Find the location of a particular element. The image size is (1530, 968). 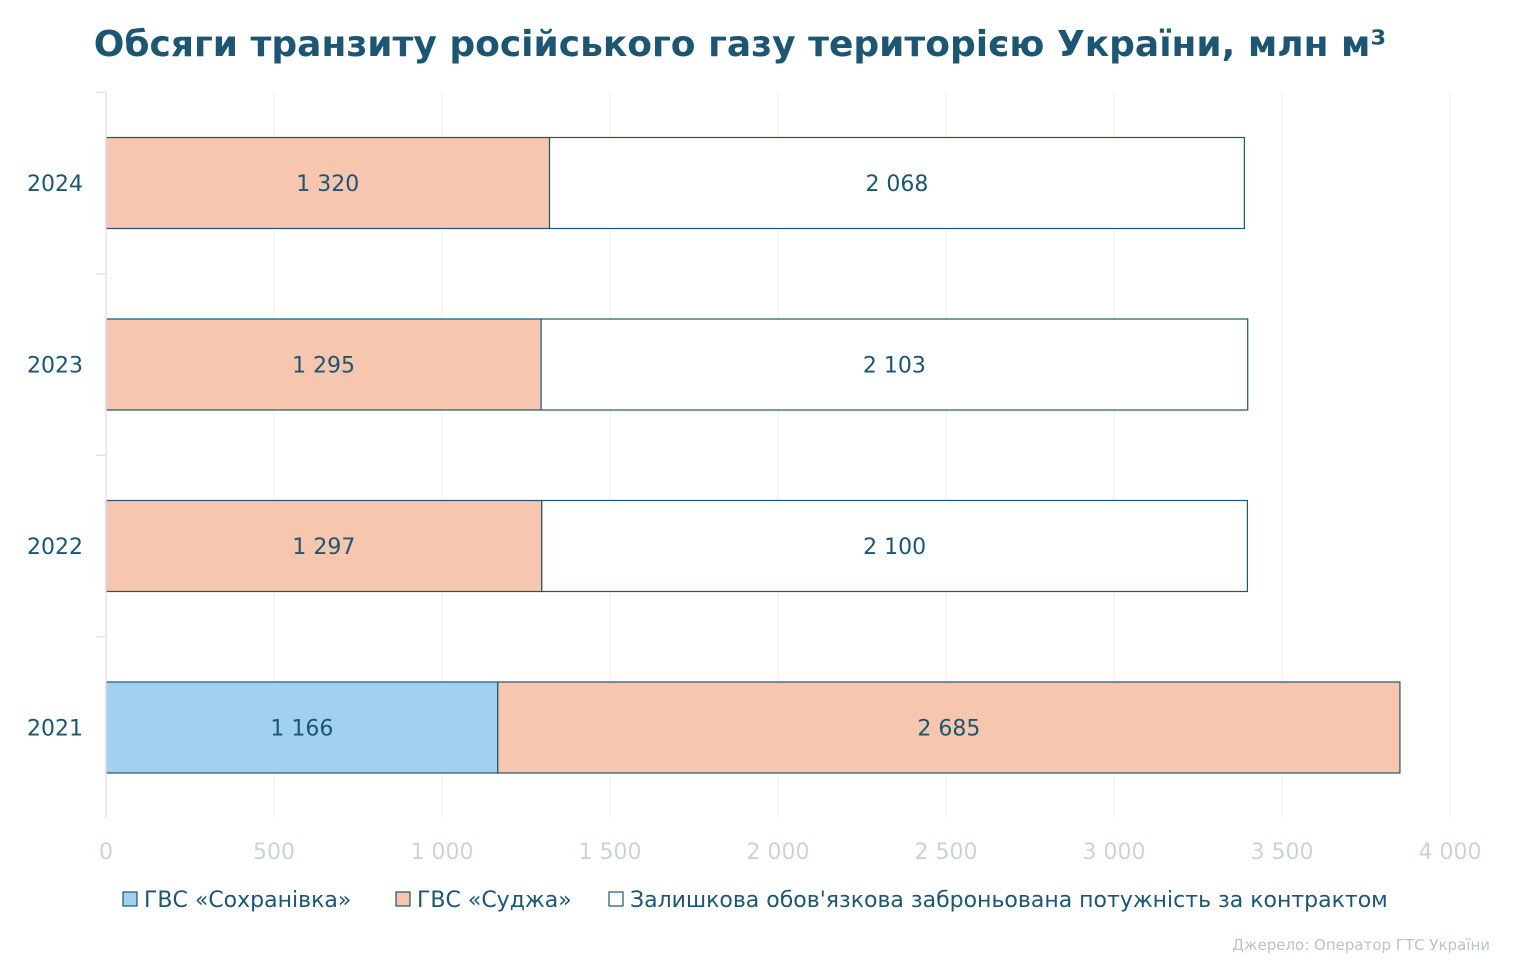

x-axis: 0 500 1 000 1 500 2 000 2 500 3 000 3 500 4 000 is located at coordinates (790, 852).